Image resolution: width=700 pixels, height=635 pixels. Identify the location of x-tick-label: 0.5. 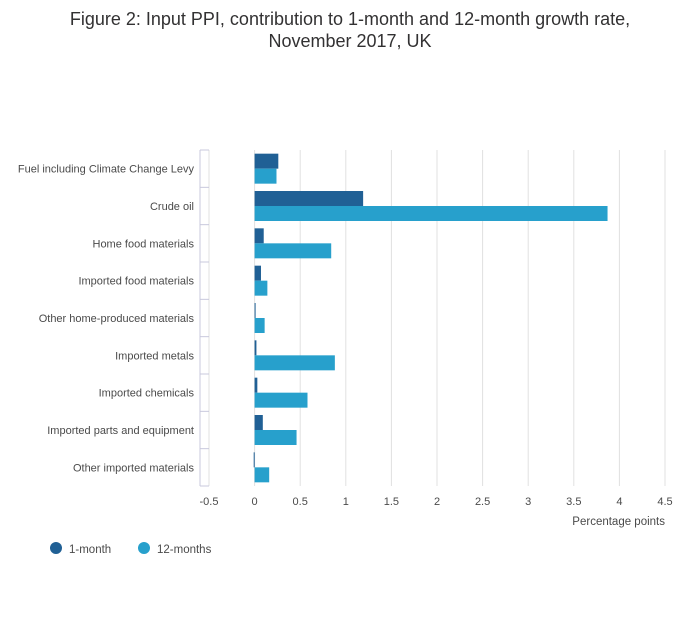
(300, 502).